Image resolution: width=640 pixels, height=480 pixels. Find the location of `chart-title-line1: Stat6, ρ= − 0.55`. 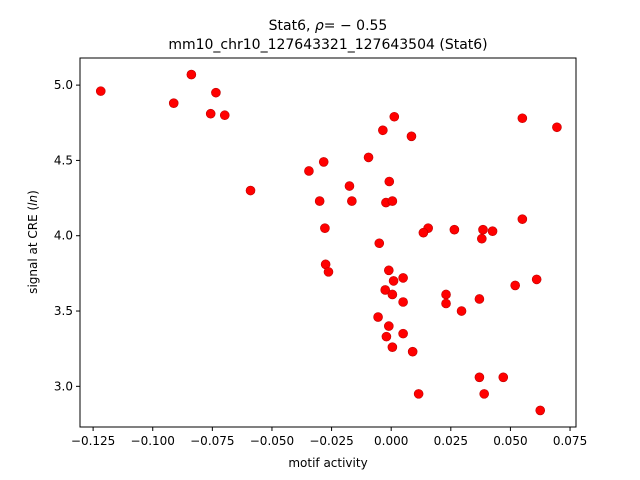

chart-title-line1: Stat6, ρ= − 0.55 is located at coordinates (328, 26).